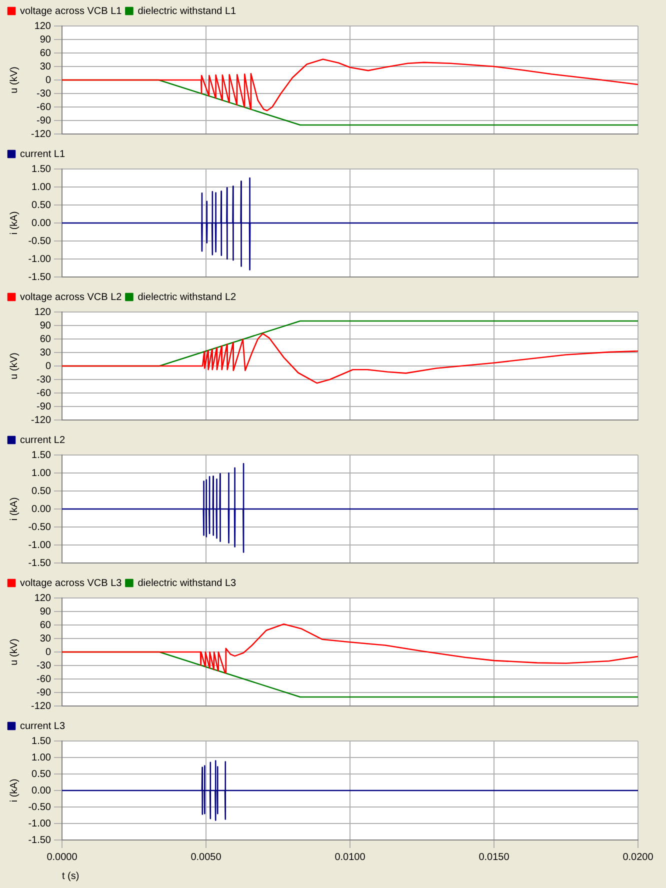 This screenshot has width=666, height=888. I want to click on legend-label: voltage across VCB L2, so click(71, 297).